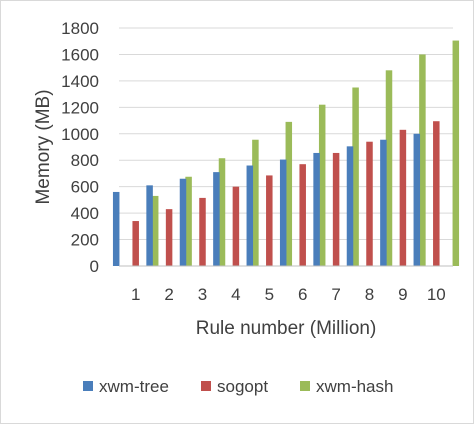 The height and width of the screenshot is (424, 474). What do you see at coordinates (354, 386) in the screenshot?
I see `legend-label: xwm-hash` at bounding box center [354, 386].